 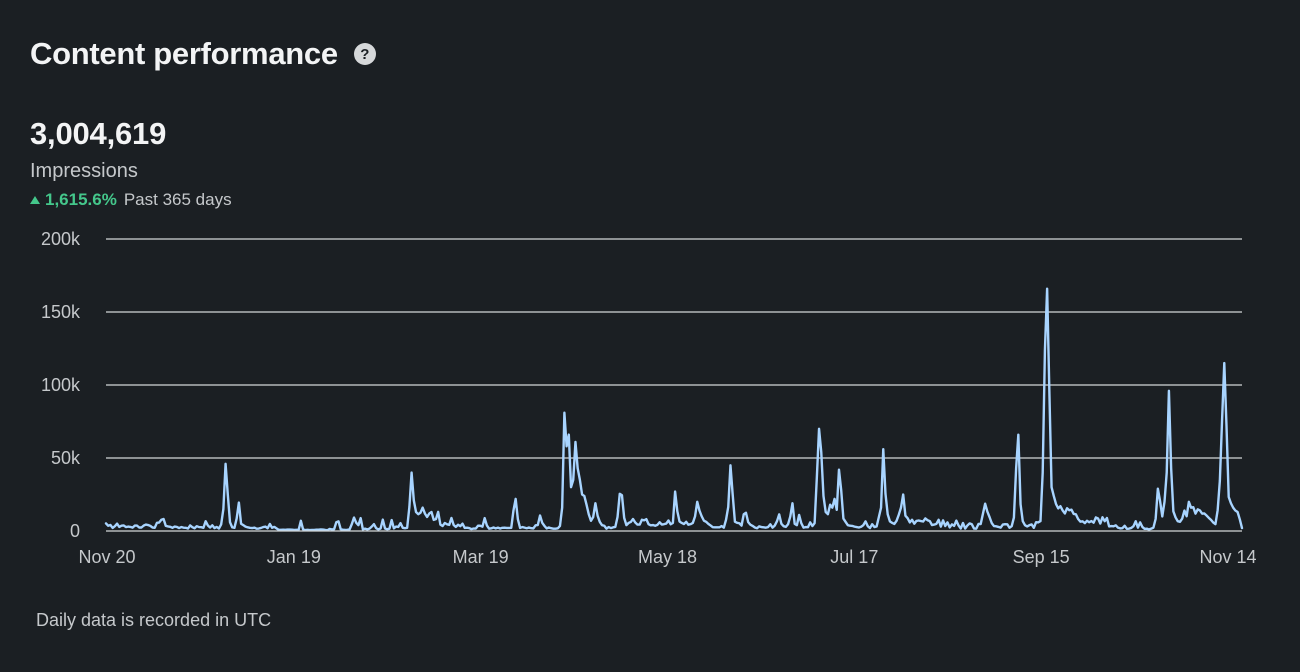 What do you see at coordinates (184, 53) in the screenshot?
I see `card-title: Content performance` at bounding box center [184, 53].